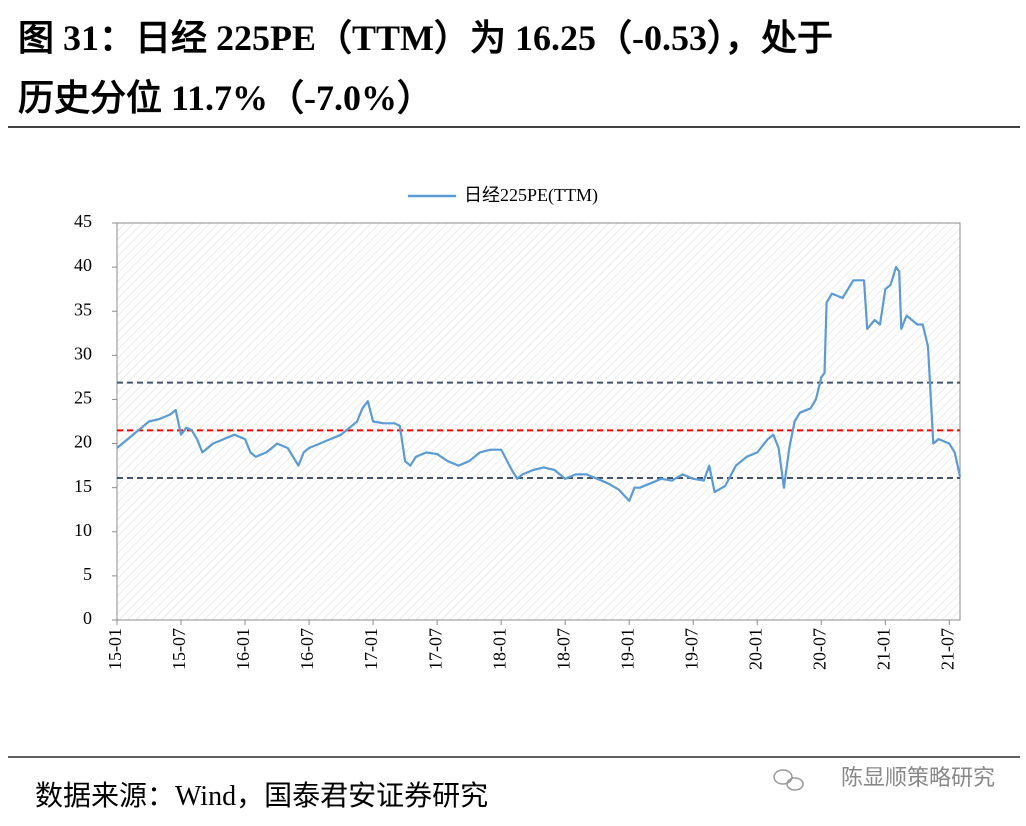 The width and height of the screenshot is (1026, 826). I want to click on source: 数据来源：Wind，国泰君安证券研究, so click(261, 796).